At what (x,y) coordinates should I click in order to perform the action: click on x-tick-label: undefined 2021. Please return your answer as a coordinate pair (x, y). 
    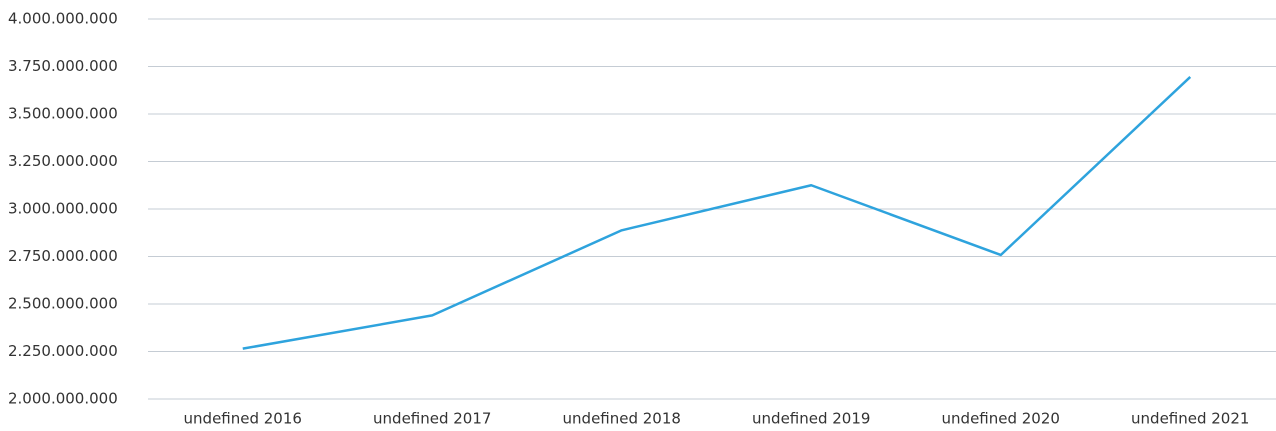
    Looking at the image, I should click on (1190, 419).